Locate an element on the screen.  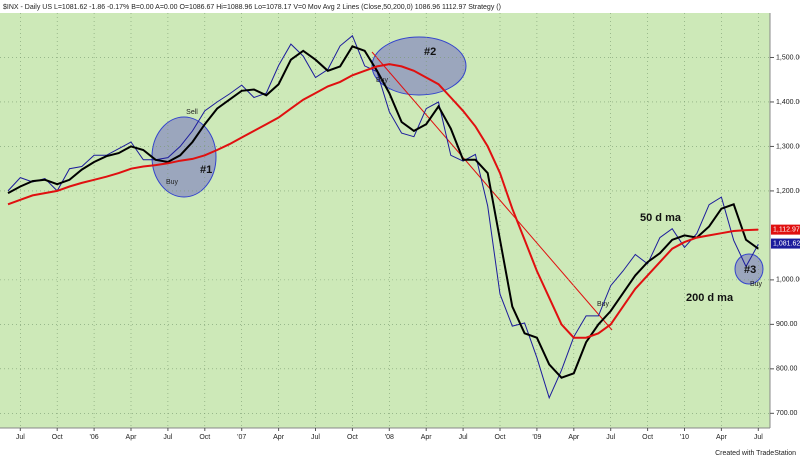
annotation: 200 d ma is located at coordinates (710, 298).